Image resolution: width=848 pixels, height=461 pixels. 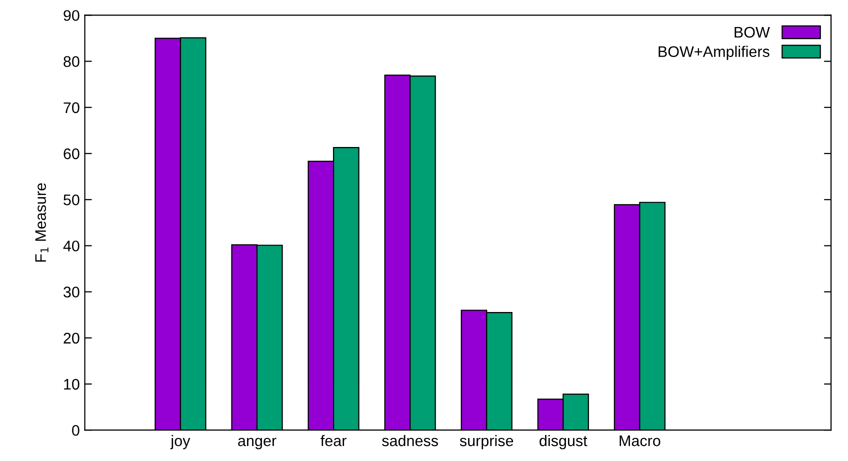 I want to click on y-tick-label: 40, so click(x=71, y=246).